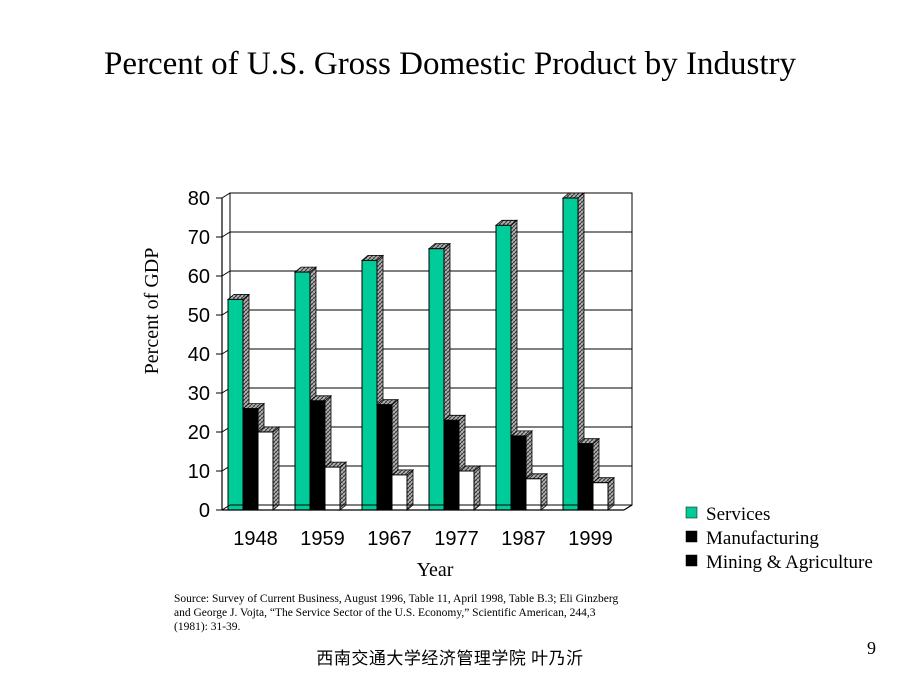  I want to click on x-tick-label: 1967, so click(389, 539).